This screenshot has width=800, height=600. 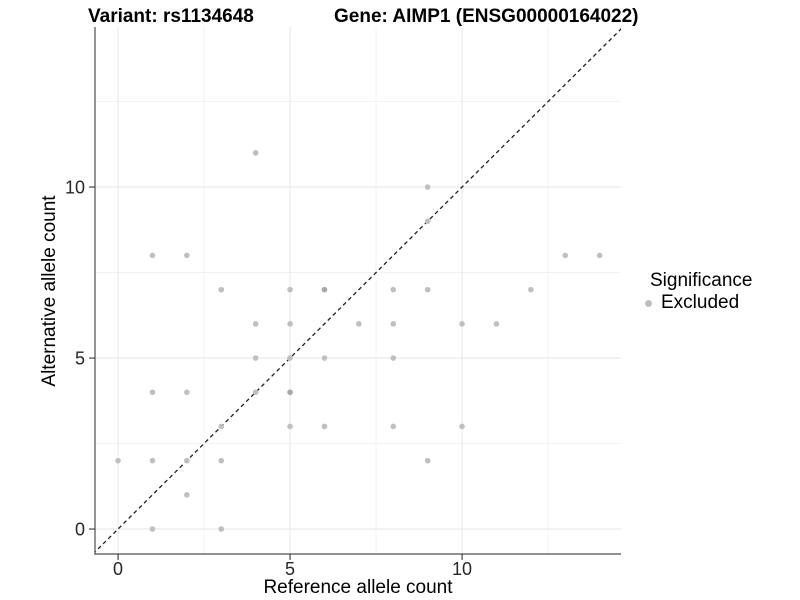 What do you see at coordinates (358, 587) in the screenshot?
I see `x-axis-title: Reference allele count` at bounding box center [358, 587].